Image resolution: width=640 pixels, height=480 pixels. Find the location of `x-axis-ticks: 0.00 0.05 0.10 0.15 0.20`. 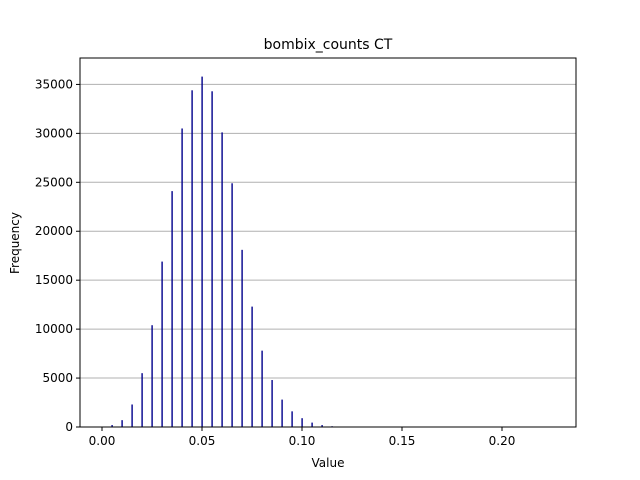

x-axis-ticks: 0.00 0.05 0.10 0.15 0.20 is located at coordinates (302, 437).